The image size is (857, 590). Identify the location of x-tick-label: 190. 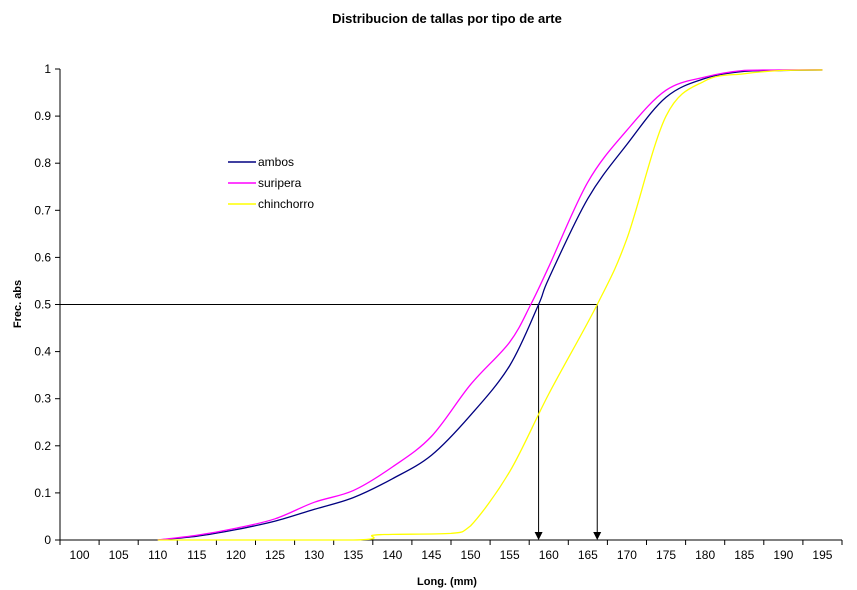
(783, 555).